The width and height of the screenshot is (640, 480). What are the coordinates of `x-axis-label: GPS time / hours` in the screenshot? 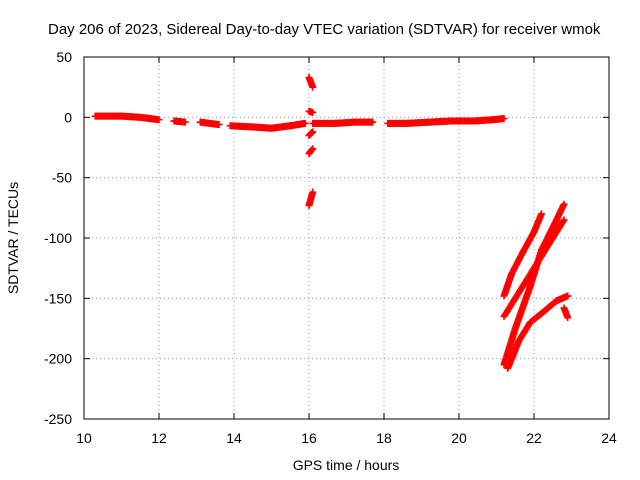 It's located at (346, 465).